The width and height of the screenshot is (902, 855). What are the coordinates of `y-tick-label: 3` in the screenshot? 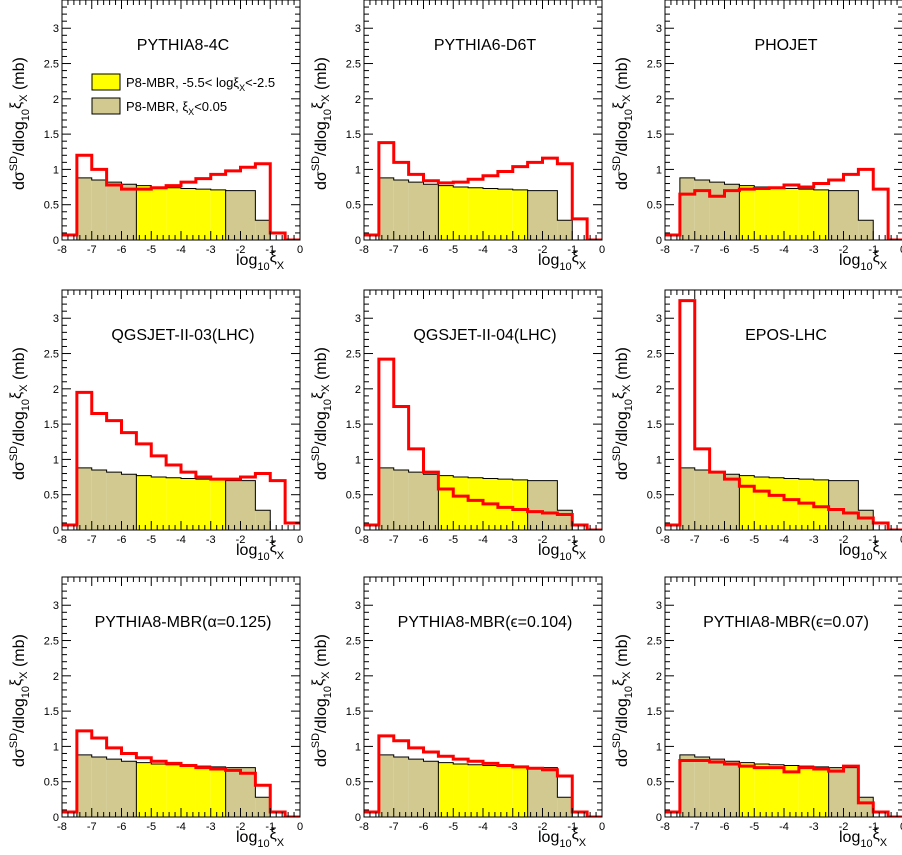 It's located at (56, 606).